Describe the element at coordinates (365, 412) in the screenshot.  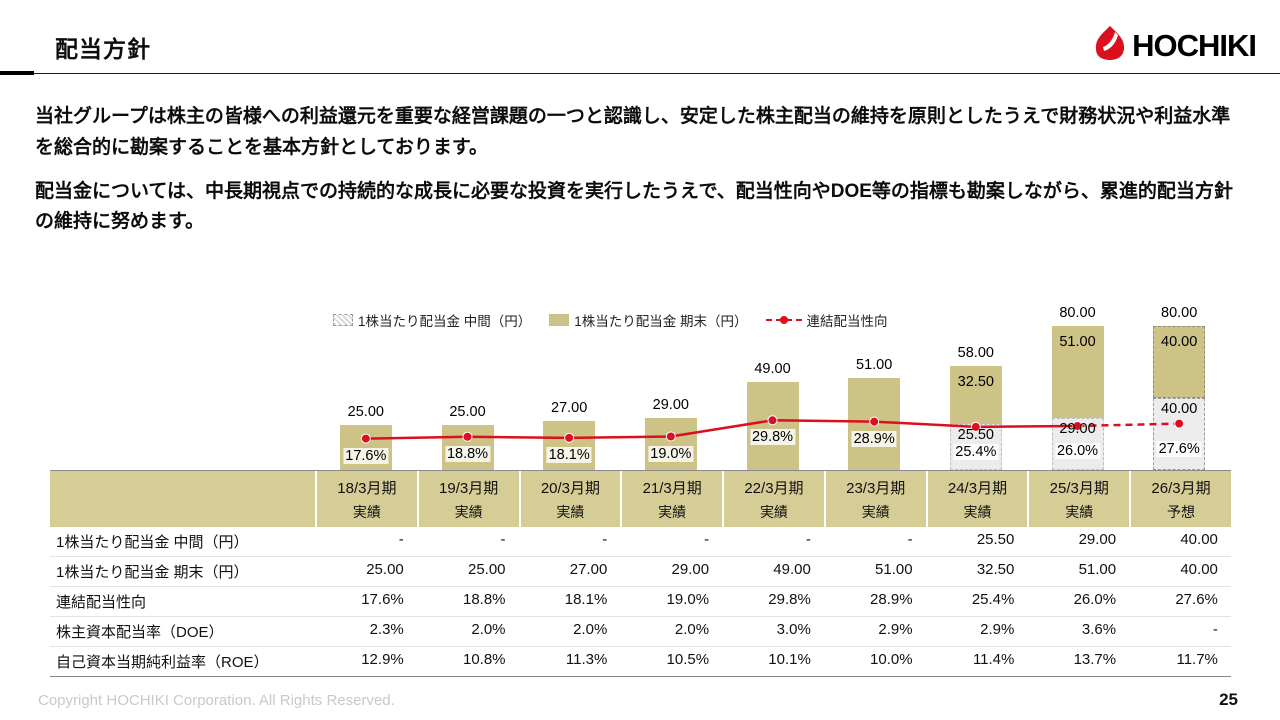
I see `bar-total-label: 25.00` at that location.